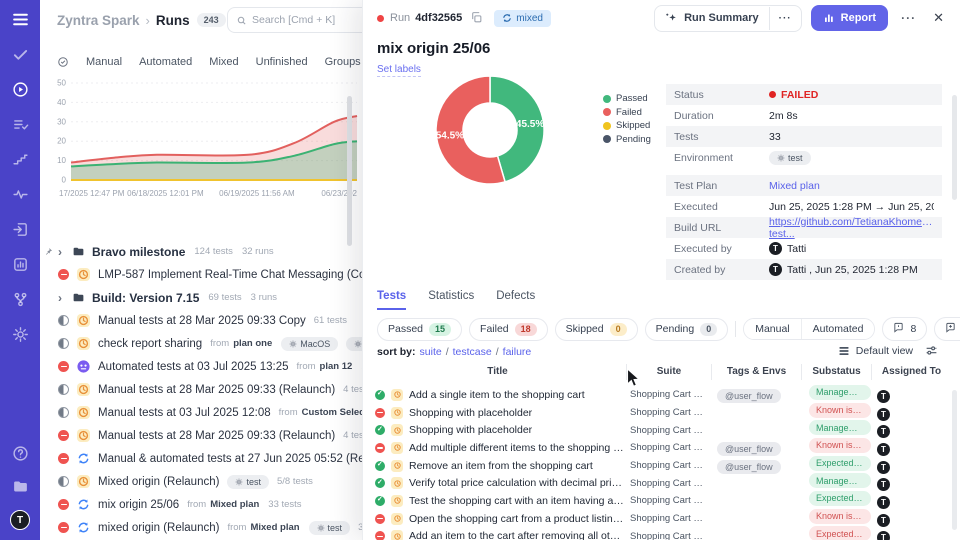 Image resolution: width=960 pixels, height=540 pixels. I want to click on sidebar-item-checklist, so click(20, 127).